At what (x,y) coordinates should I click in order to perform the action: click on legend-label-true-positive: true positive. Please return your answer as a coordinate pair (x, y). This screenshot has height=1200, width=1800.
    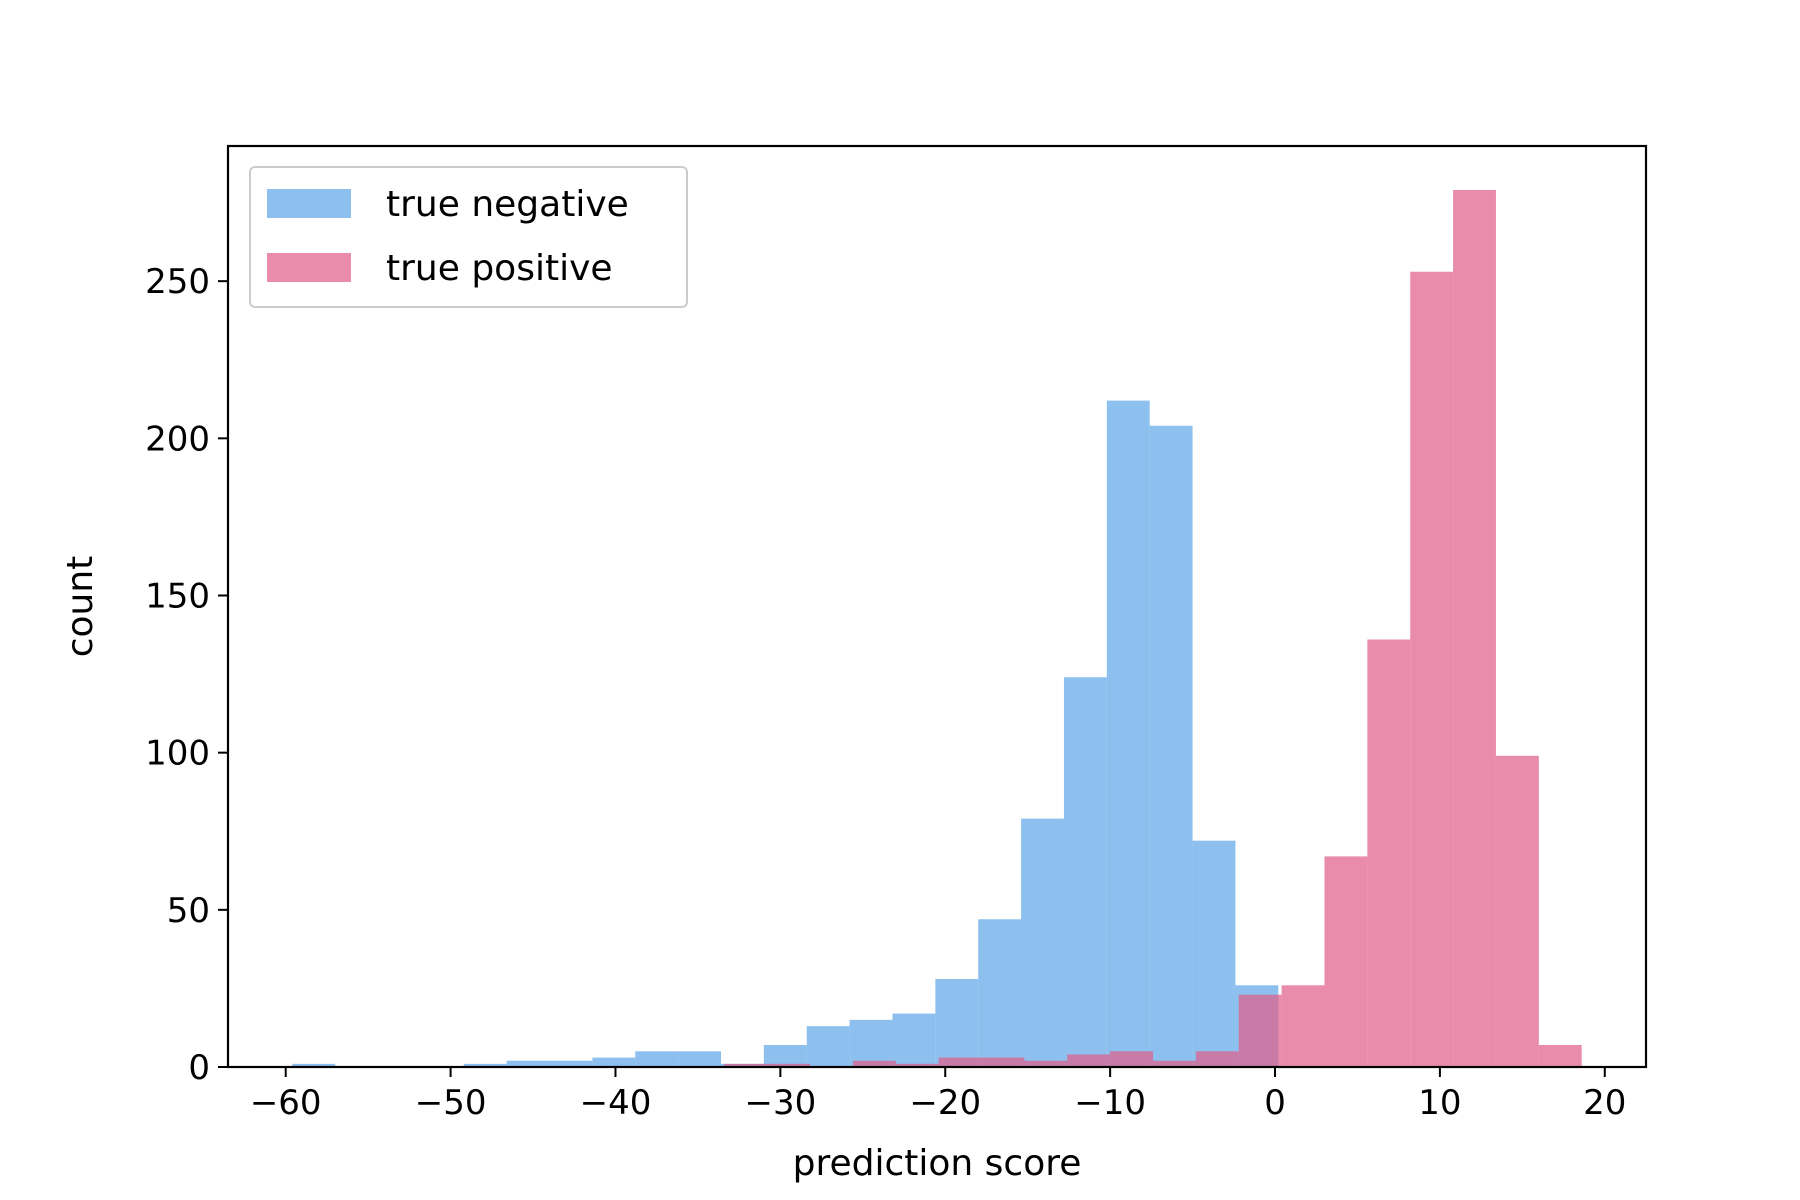
    Looking at the image, I should click on (499, 268).